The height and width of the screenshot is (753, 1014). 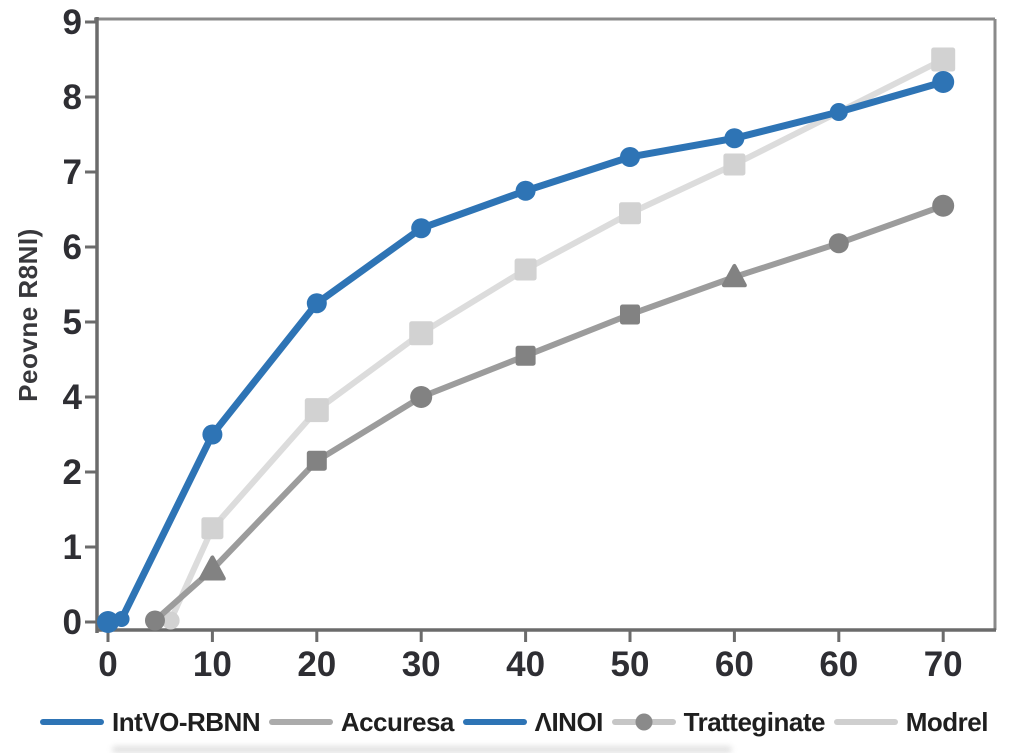 I want to click on legend-marker-dot-icon, so click(x=644, y=722).